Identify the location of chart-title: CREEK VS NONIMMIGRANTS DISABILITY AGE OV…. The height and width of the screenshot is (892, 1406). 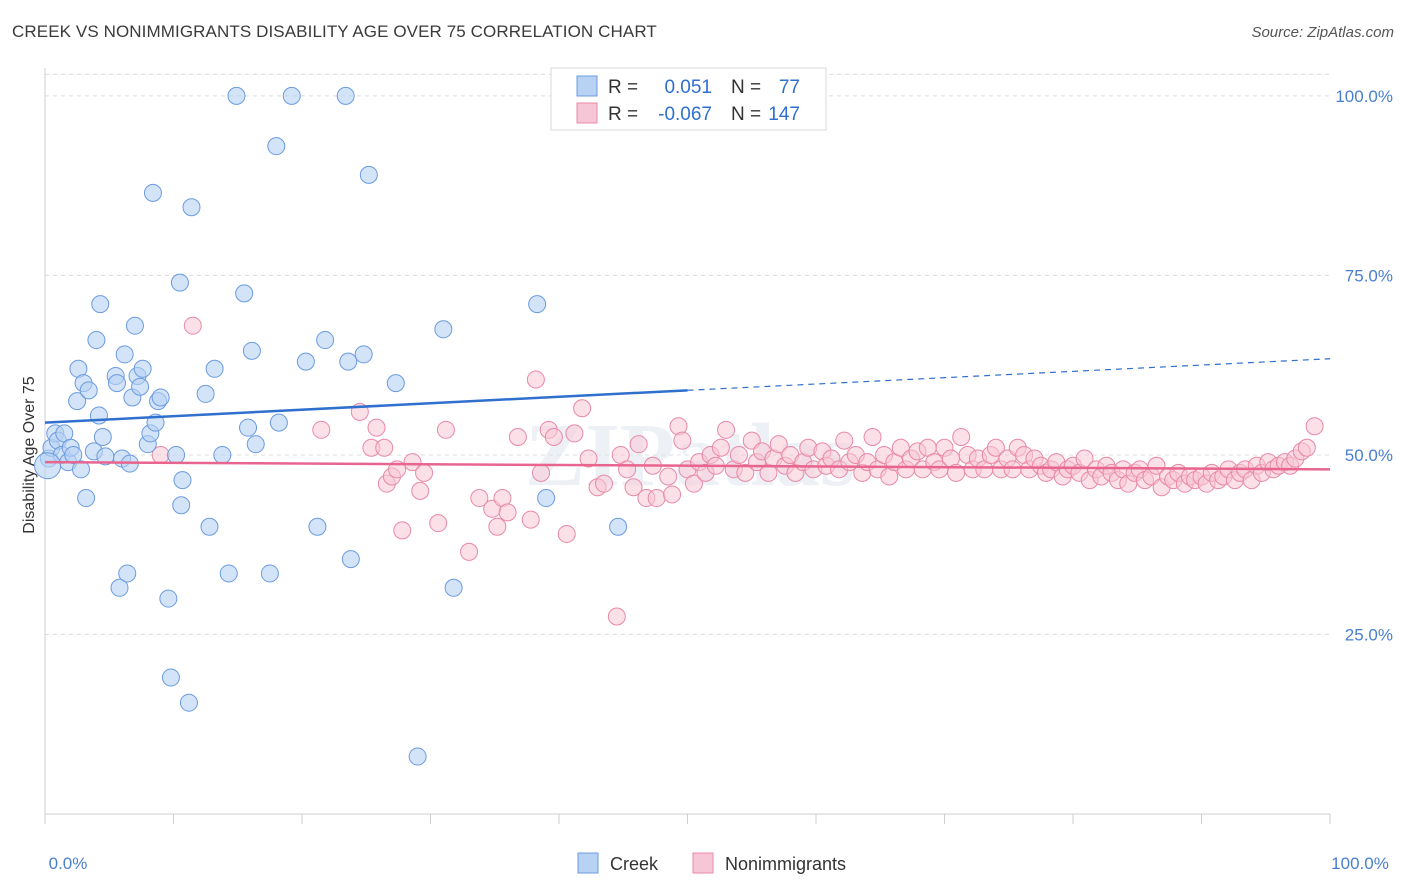
(334, 31).